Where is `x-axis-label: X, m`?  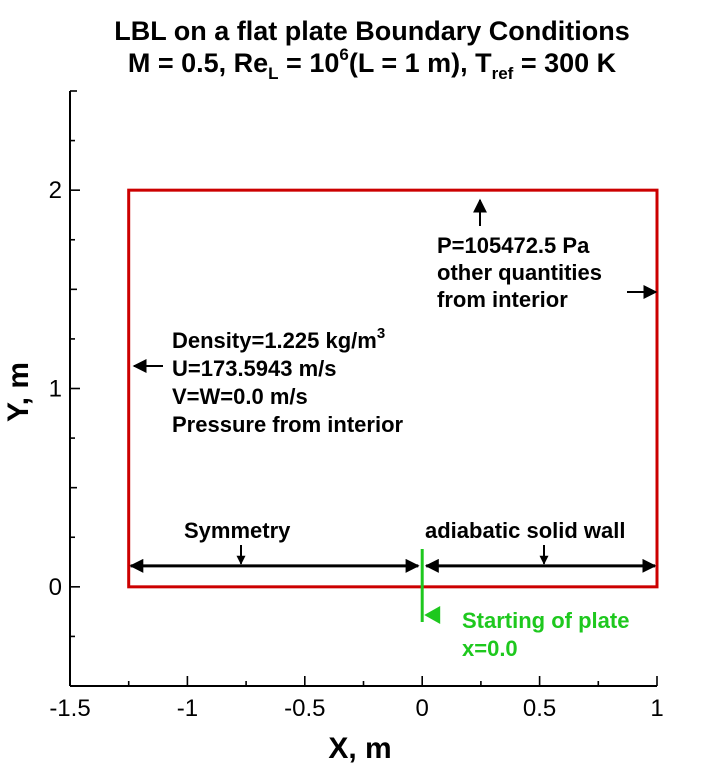 x-axis-label: X, m is located at coordinates (359, 748).